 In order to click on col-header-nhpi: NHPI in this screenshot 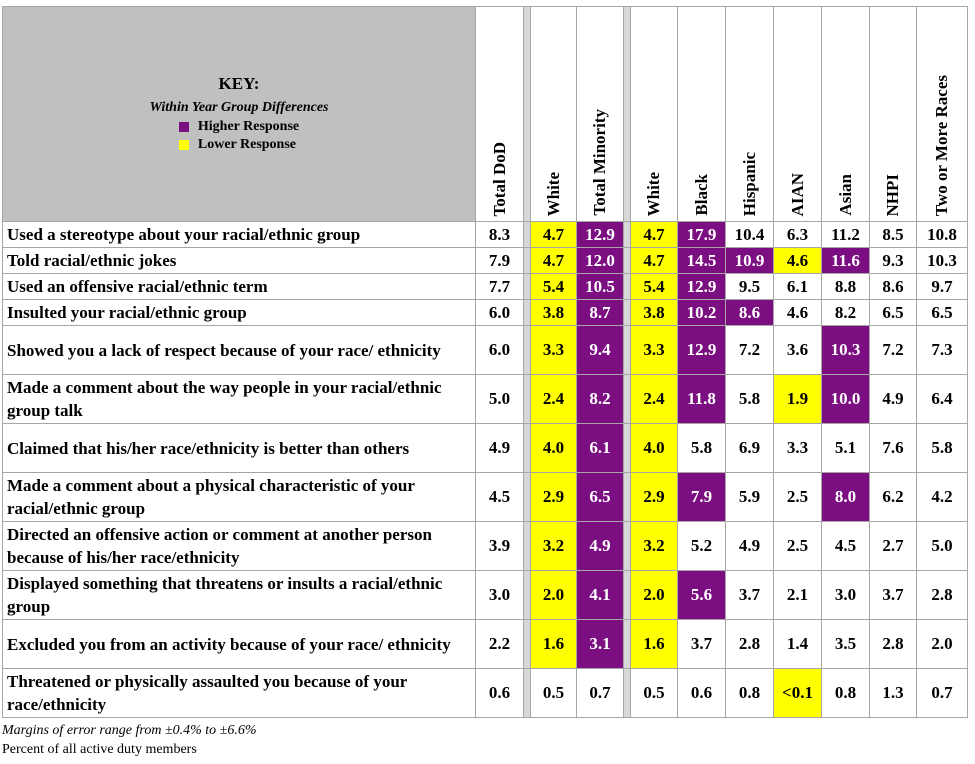, I will do `click(893, 114)`.